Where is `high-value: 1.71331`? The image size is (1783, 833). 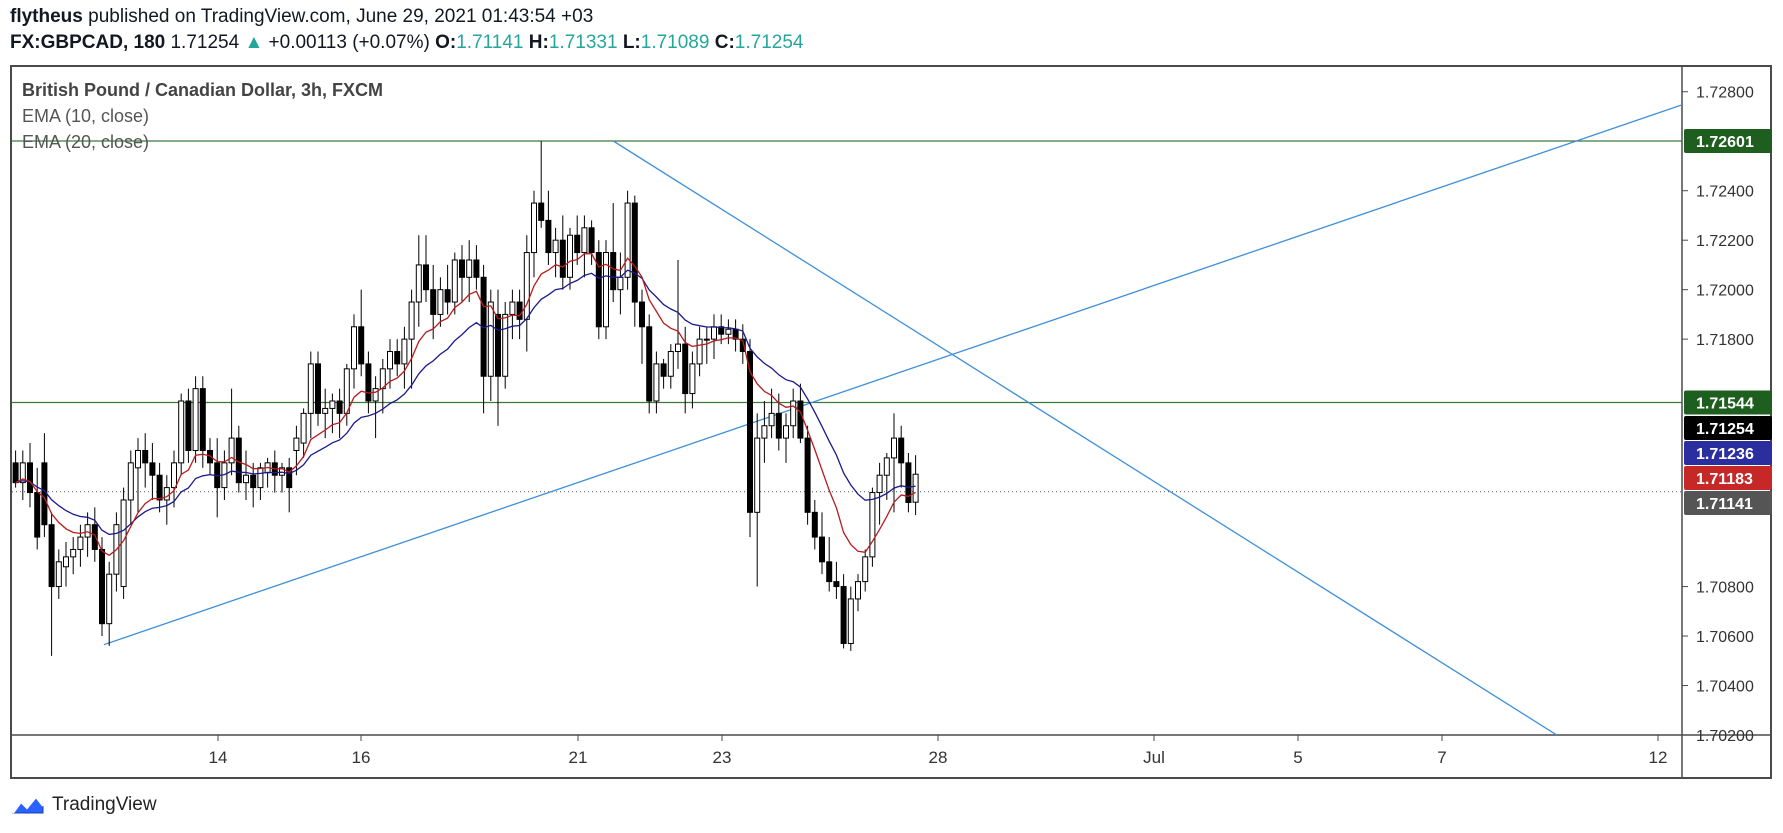 high-value: 1.71331 is located at coordinates (583, 42).